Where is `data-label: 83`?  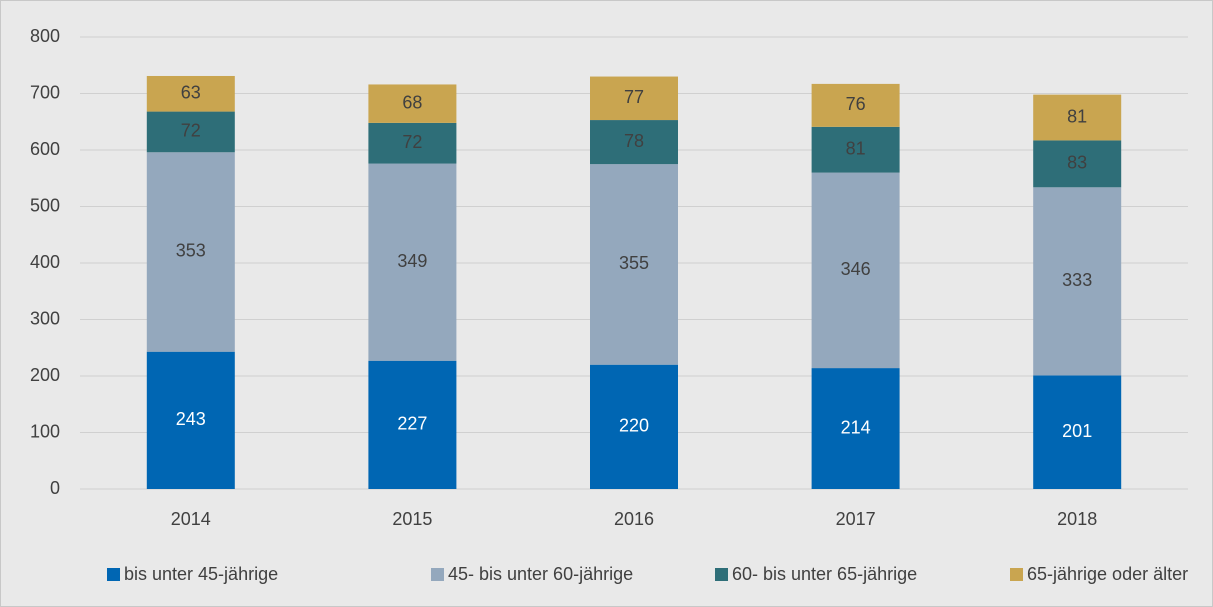
data-label: 83 is located at coordinates (1077, 163).